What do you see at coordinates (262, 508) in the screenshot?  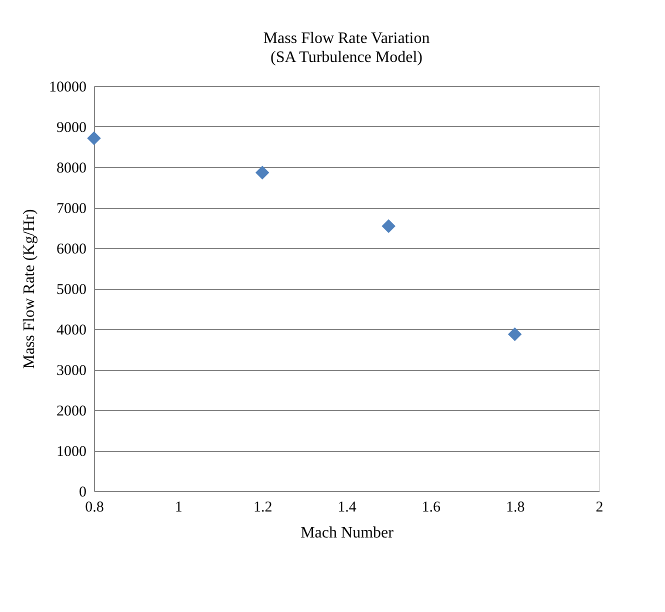 I see `x-tick-label: 1.2` at bounding box center [262, 508].